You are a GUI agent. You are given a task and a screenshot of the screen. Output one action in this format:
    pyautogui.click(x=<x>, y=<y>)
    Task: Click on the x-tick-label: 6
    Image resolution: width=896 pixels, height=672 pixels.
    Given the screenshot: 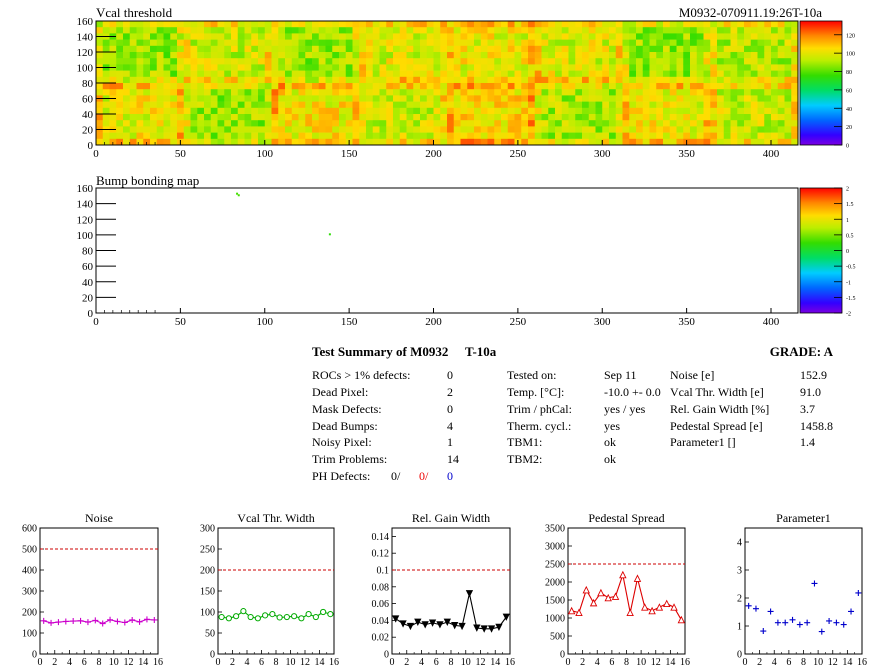 What is the action you would take?
    pyautogui.click(x=84, y=662)
    